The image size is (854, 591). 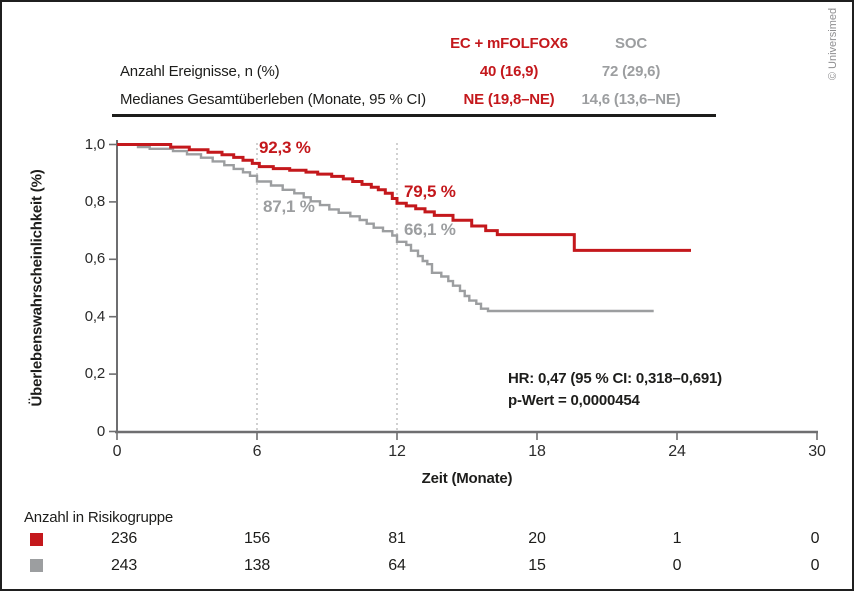 What do you see at coordinates (285, 147) in the screenshot?
I see `annotation-ec-6mo: 92,3 %` at bounding box center [285, 147].